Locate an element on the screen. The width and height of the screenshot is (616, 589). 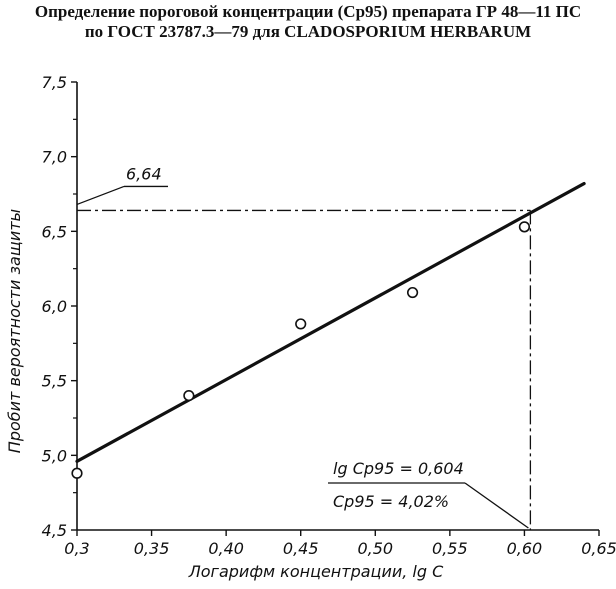
y-tick-label: 5,0 is located at coordinates (54, 455).